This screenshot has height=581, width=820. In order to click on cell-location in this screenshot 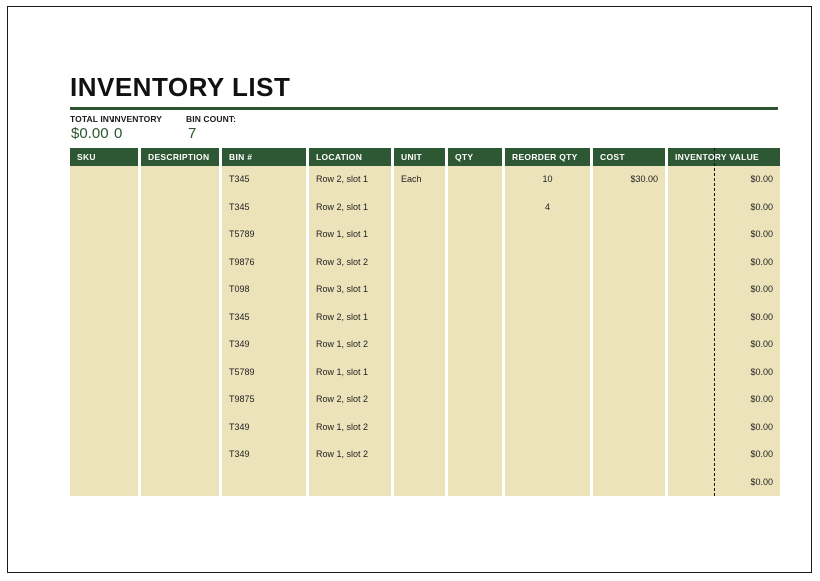, I will do `click(350, 482)`.